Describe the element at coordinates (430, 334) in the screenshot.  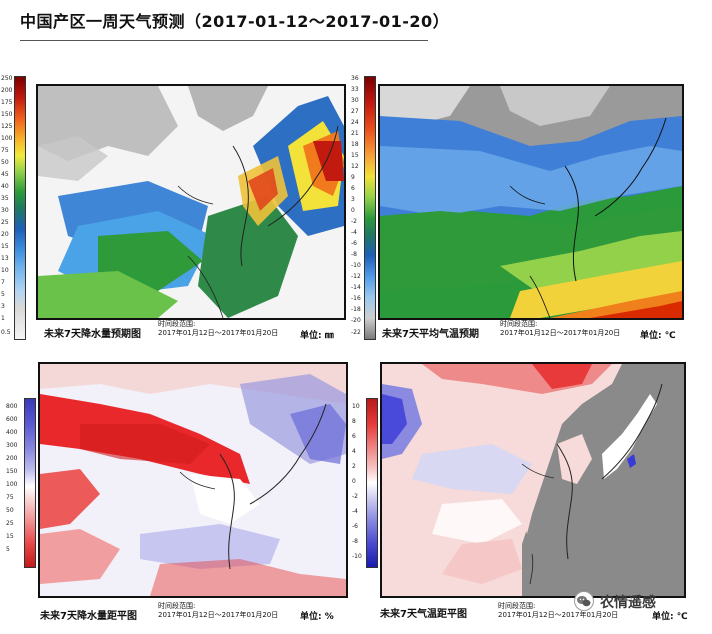
I see `caption-temperature-forecast: 未来7天平均气温预期` at that location.